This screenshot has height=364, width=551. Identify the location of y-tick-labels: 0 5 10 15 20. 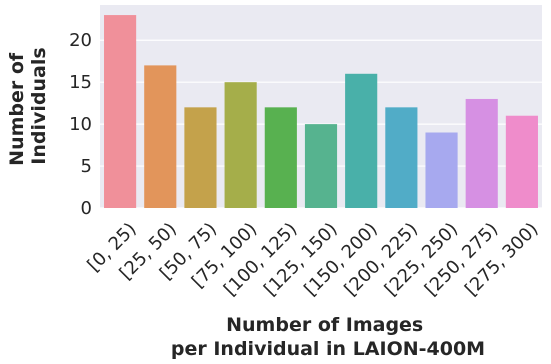
(80, 124).